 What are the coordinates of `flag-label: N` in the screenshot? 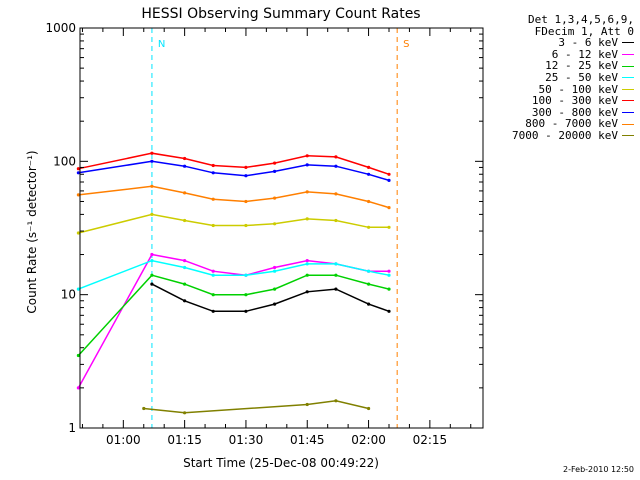 It's located at (161, 44).